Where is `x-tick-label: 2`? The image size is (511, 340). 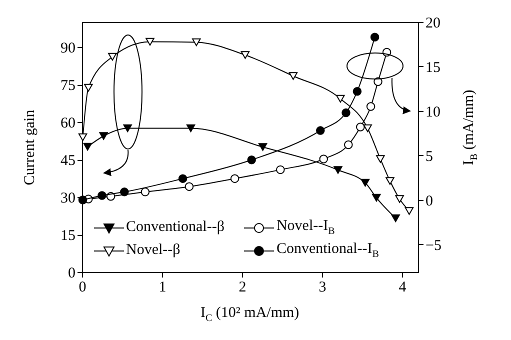
x-tick-label: 2 is located at coordinates (242, 288).